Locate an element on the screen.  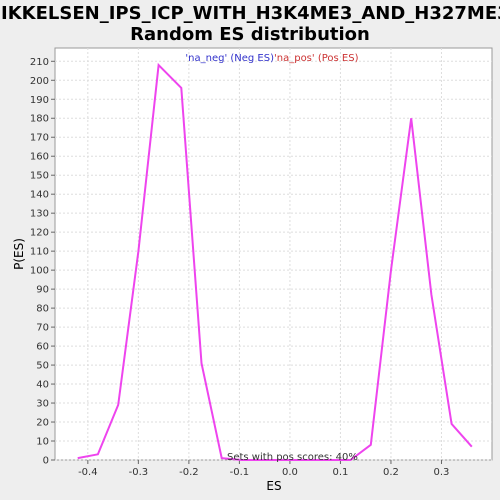
x-tick-label: -0.1 is located at coordinates (240, 472).